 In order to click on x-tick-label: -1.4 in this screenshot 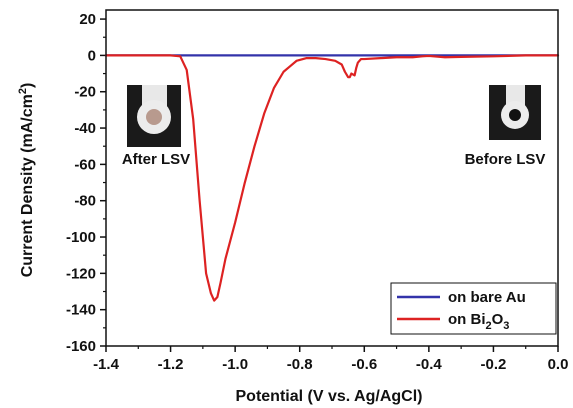, I will do `click(106, 364)`.